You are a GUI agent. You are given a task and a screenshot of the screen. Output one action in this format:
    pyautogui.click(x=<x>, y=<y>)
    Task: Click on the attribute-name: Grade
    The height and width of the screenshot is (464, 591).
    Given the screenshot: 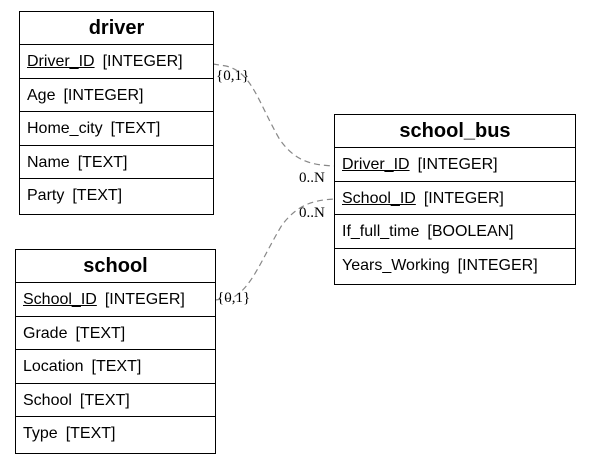 What is the action you would take?
    pyautogui.click(x=45, y=333)
    